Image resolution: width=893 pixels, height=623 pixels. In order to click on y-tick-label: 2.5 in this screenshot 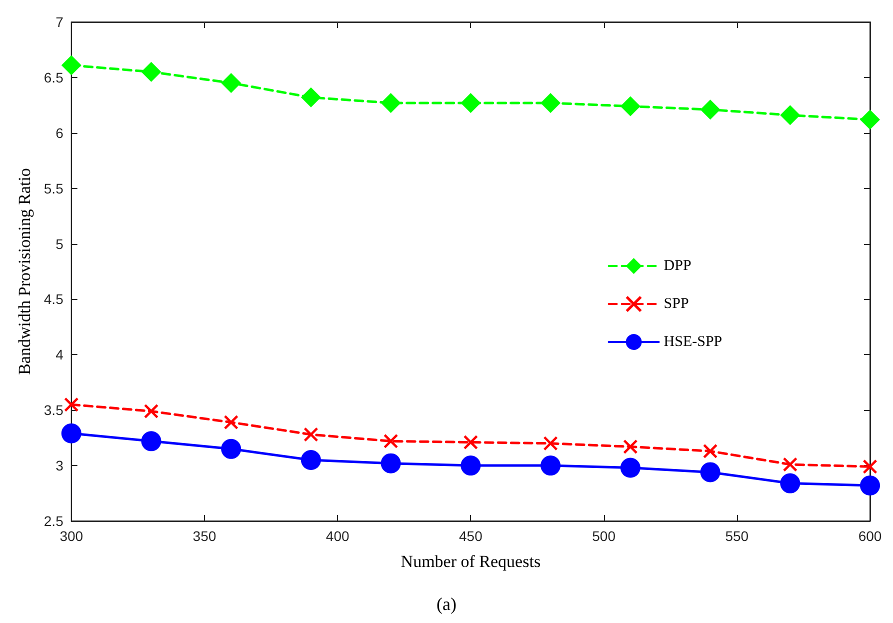, I will do `click(54, 521)`.